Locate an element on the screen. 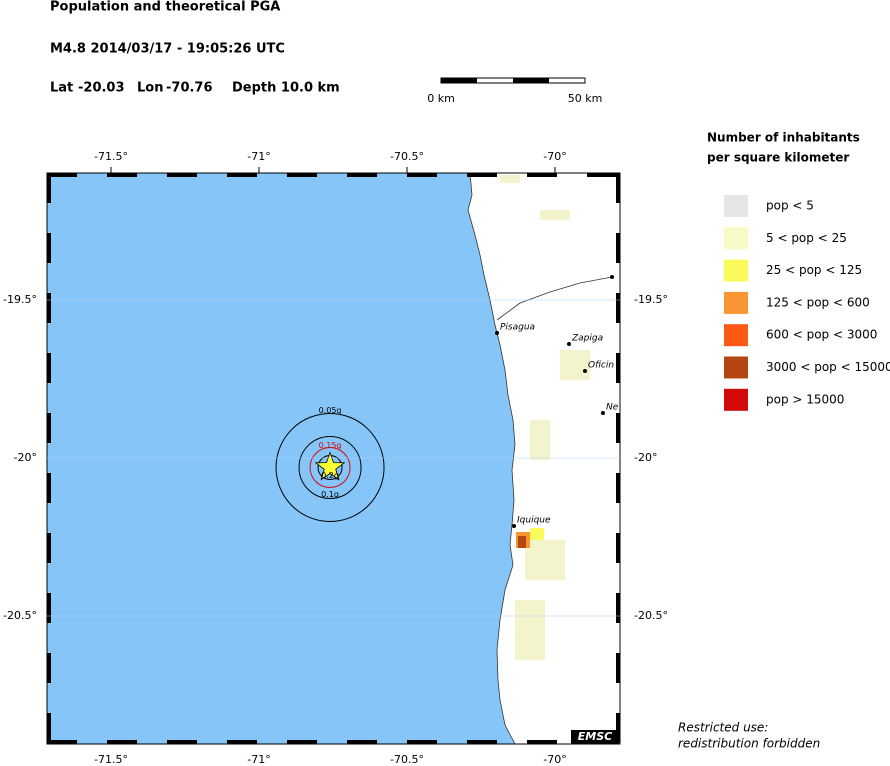 The image size is (890, 766). population-patches is located at coordinates (545, 417).